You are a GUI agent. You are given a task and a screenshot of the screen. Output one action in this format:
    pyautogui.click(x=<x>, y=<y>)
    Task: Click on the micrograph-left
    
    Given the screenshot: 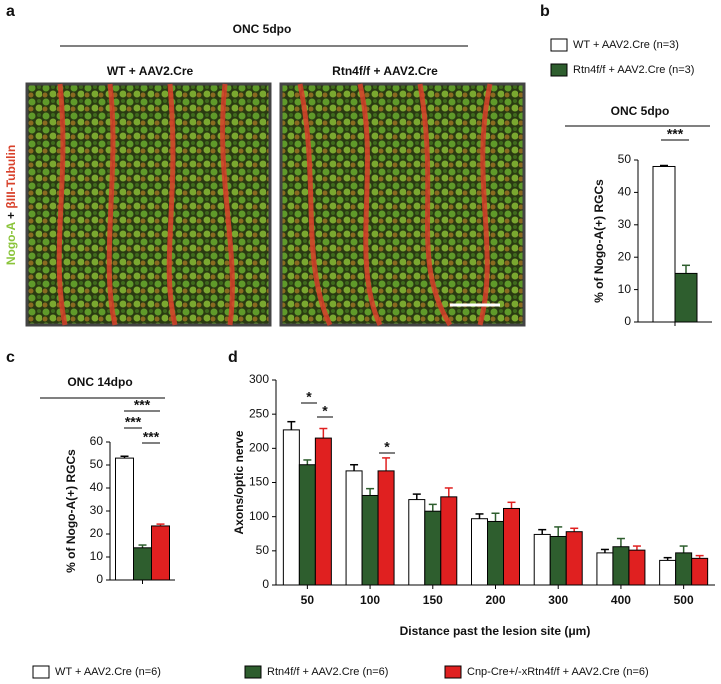 What is the action you would take?
    pyautogui.click(x=148, y=204)
    